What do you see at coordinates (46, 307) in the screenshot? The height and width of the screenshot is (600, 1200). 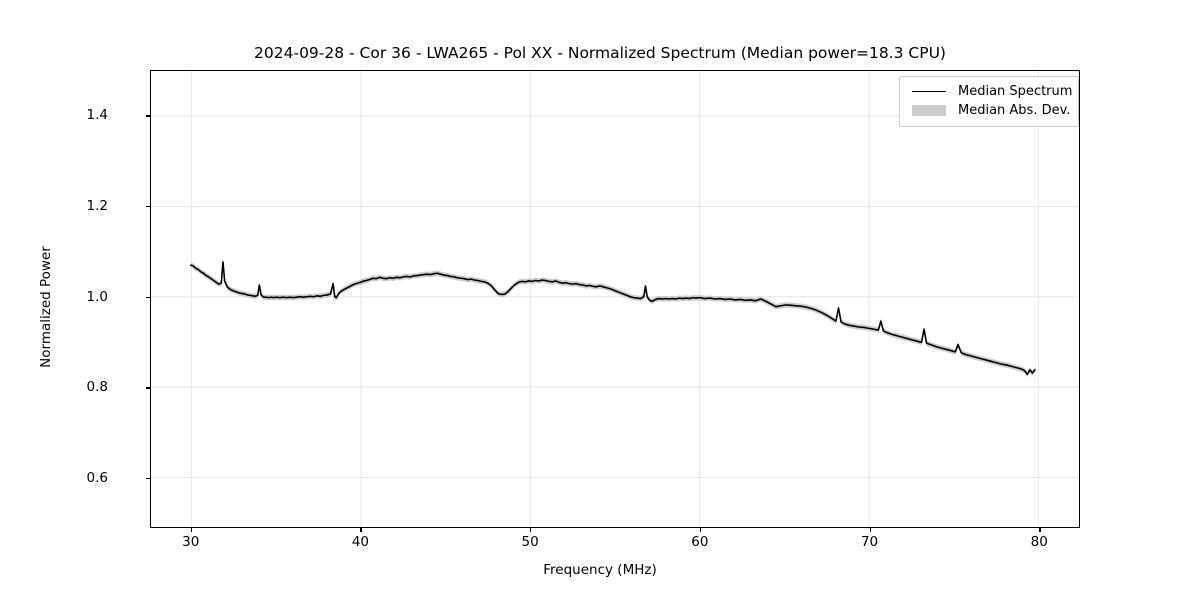 I see `y-axis-label: Normalized Power` at bounding box center [46, 307].